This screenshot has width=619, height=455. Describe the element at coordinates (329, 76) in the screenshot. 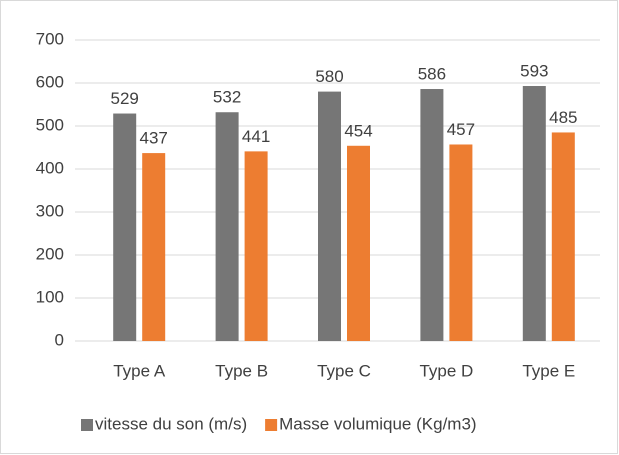

I see `data-label: 580` at that location.